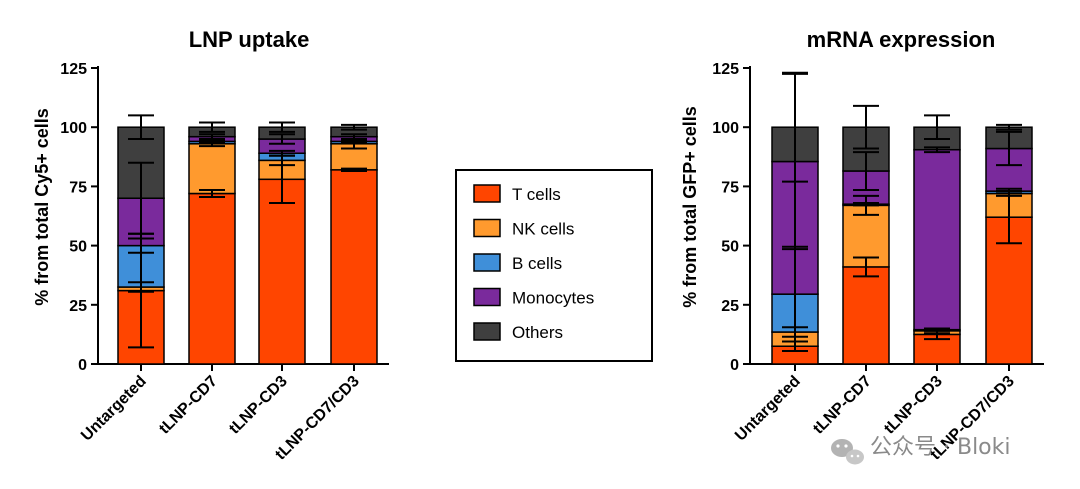 This screenshot has height=489, width=1080. I want to click on bar-segment-t-cells-tlnp-cd7-cd3, so click(354, 267).